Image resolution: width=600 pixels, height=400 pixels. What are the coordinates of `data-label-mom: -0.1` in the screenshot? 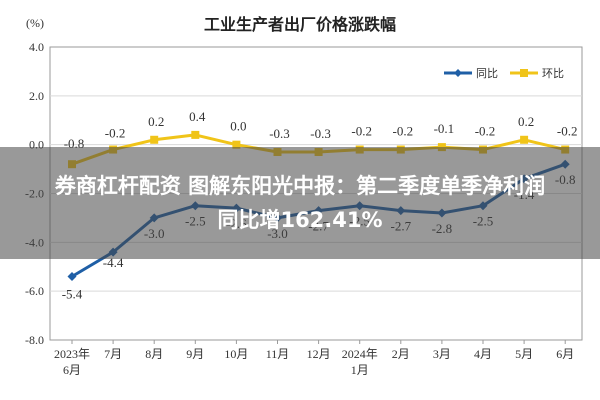 It's located at (444, 128).